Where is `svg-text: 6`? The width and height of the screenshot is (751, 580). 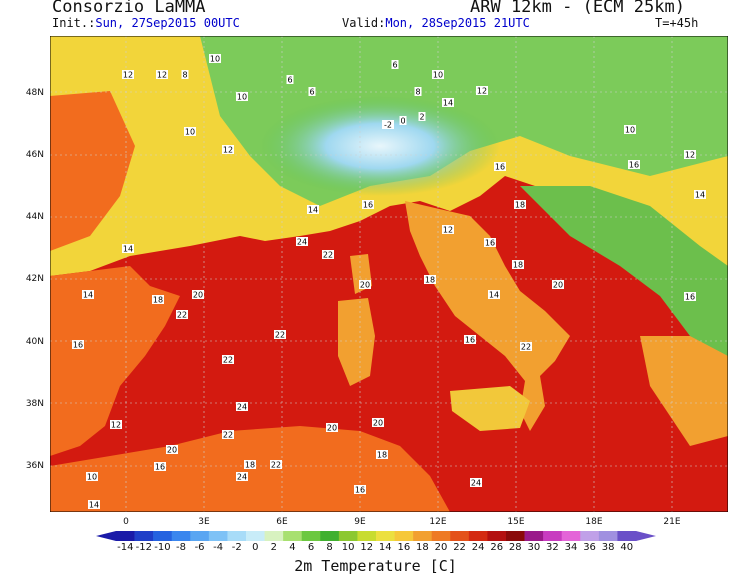
svg-text: 6 is located at coordinates (311, 92).